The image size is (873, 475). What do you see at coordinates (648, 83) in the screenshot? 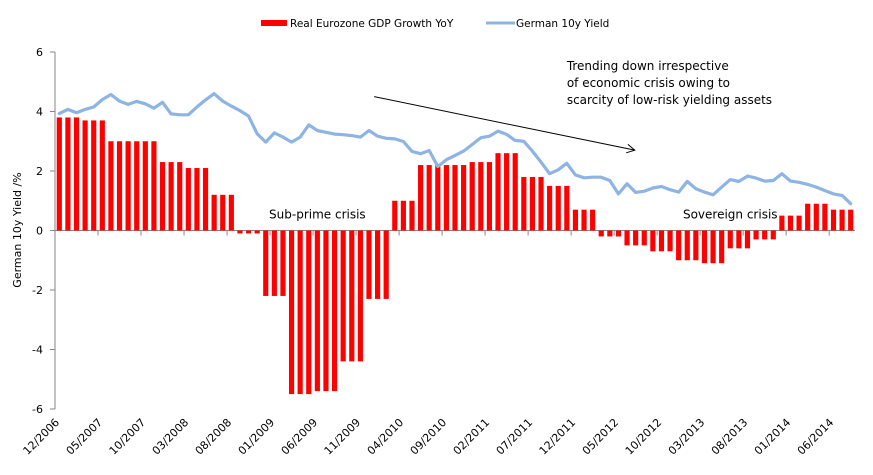
I see `trend-annotation-line: of economic crisis owing to` at bounding box center [648, 83].